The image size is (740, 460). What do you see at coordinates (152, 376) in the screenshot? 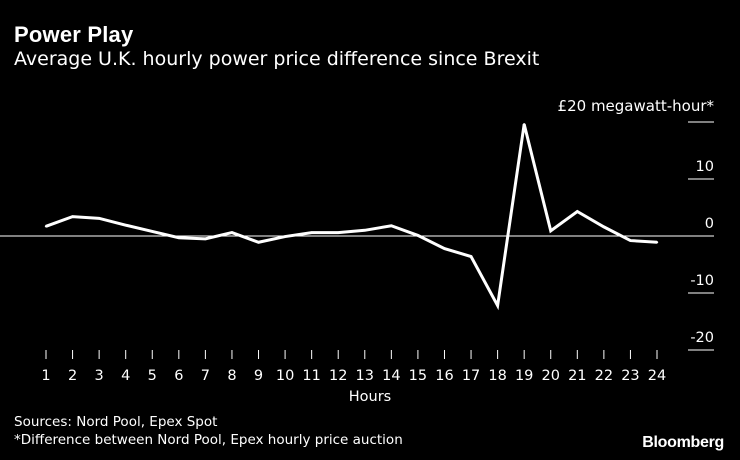
I see `x-tick-label: 5` at bounding box center [152, 376].